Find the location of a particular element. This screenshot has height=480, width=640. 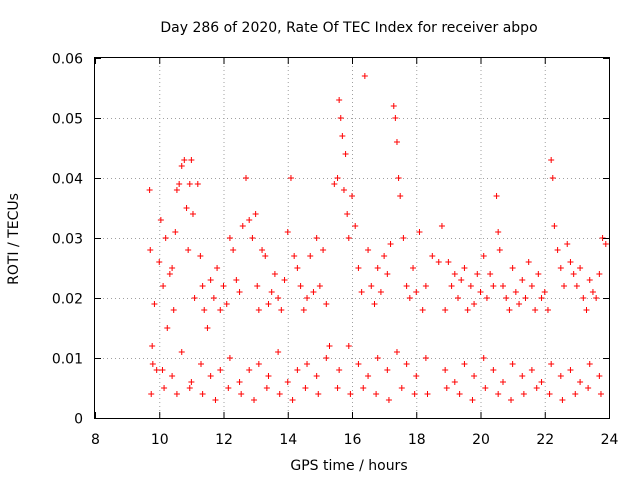

x-tick-label: 8 is located at coordinates (95, 440).